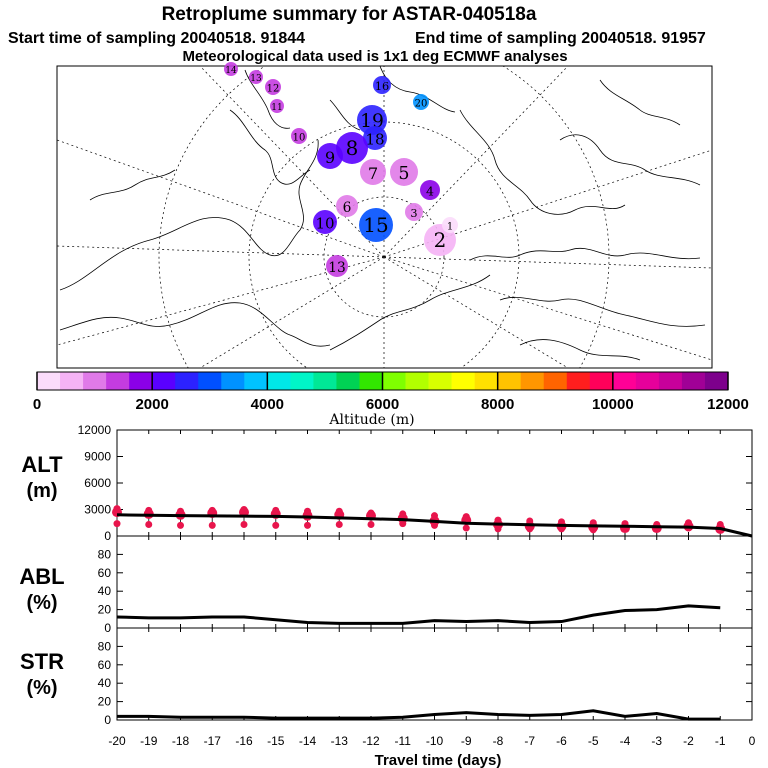  What do you see at coordinates (97, 510) in the screenshot?
I see `y-tick-label: 3000` at bounding box center [97, 510].